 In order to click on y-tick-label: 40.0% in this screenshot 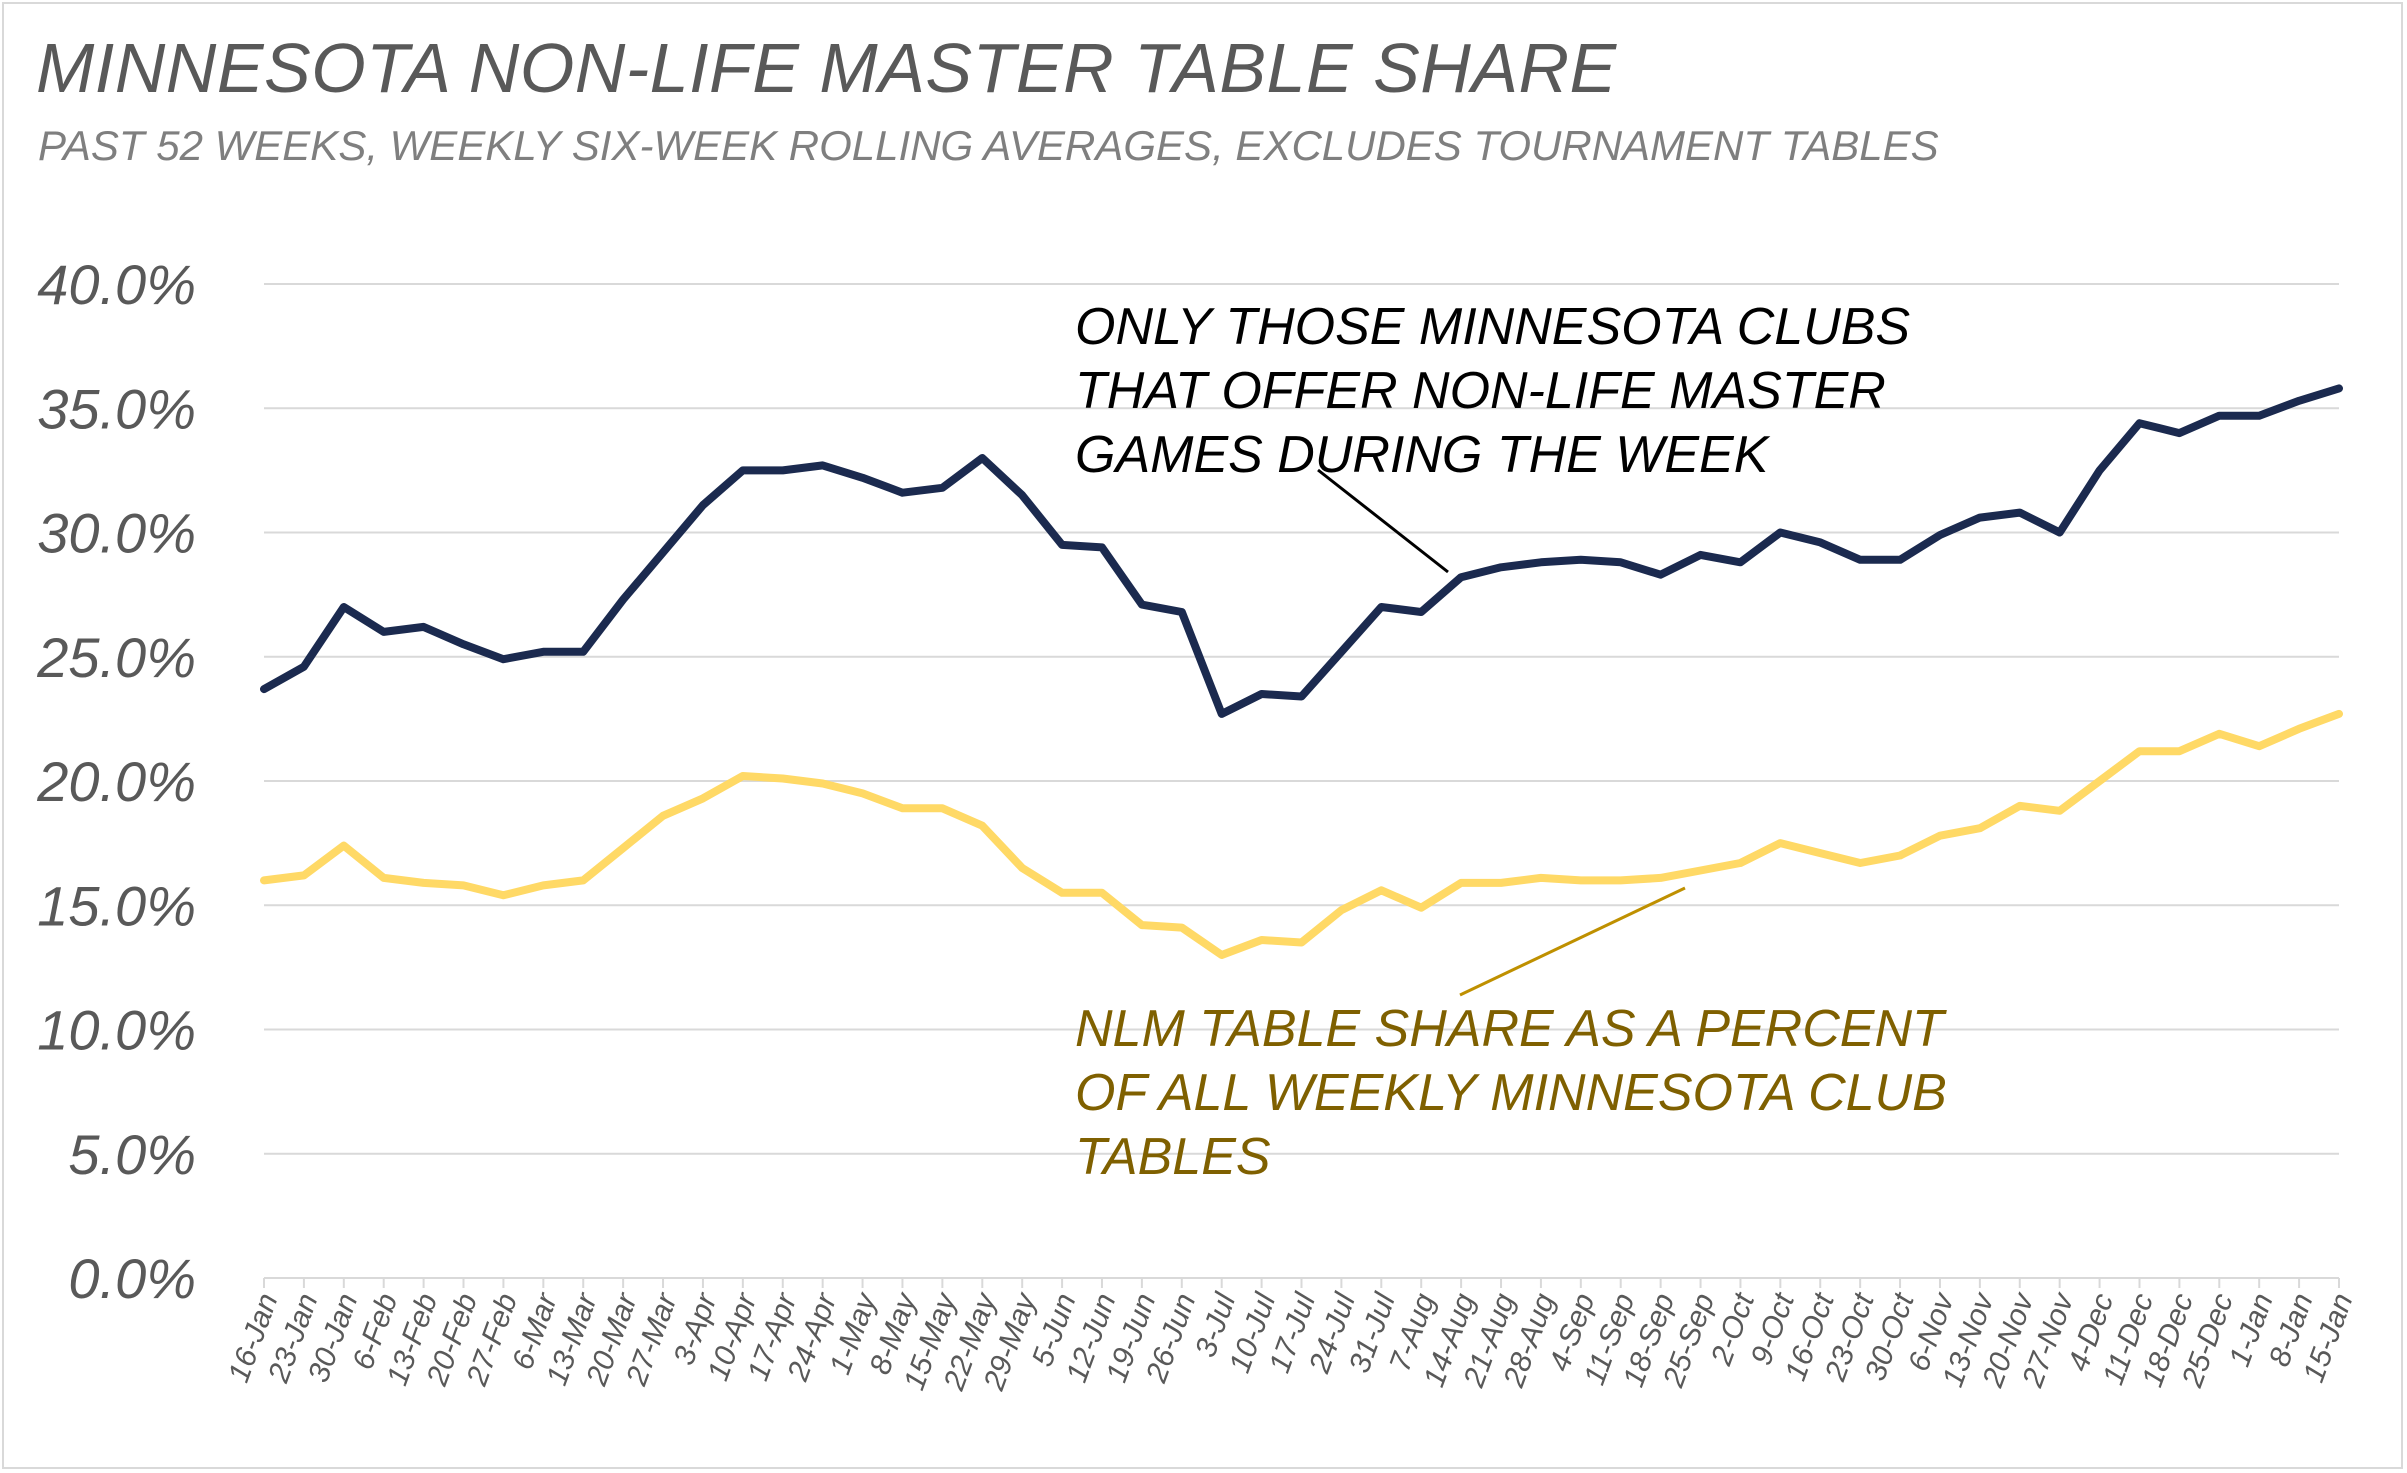, I will do `click(116, 284)`.